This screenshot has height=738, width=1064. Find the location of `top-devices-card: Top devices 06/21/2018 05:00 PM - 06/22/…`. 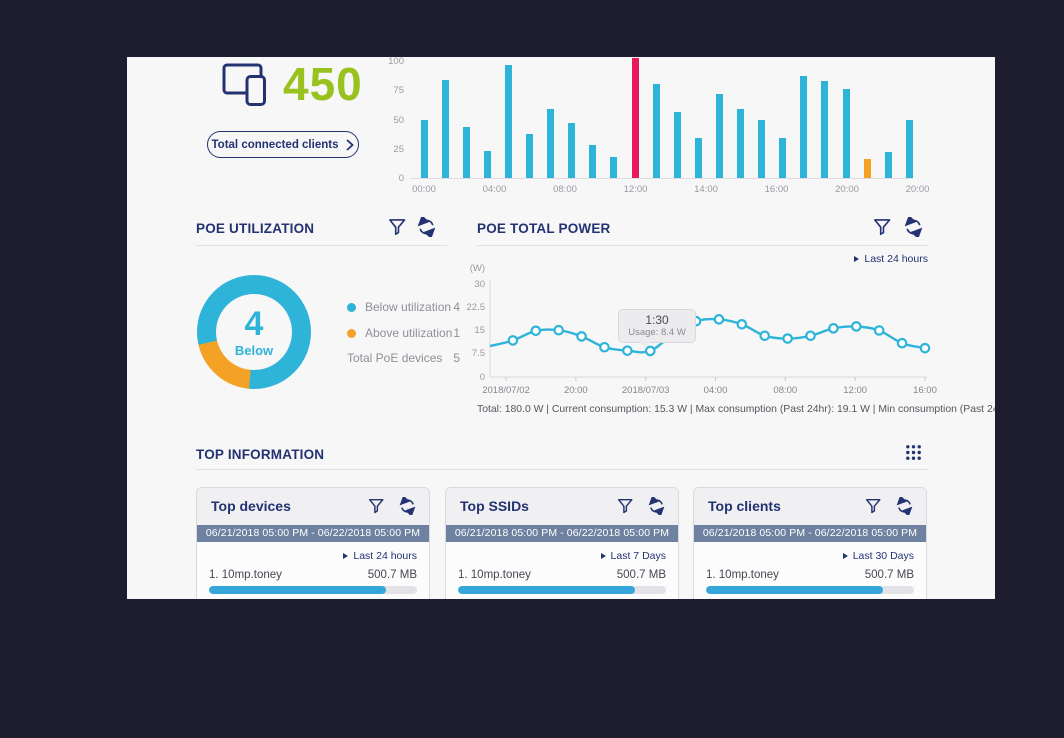

top-devices-card: Top devices 06/21/2018 05:00 PM - 06/22/… is located at coordinates (313, 543).